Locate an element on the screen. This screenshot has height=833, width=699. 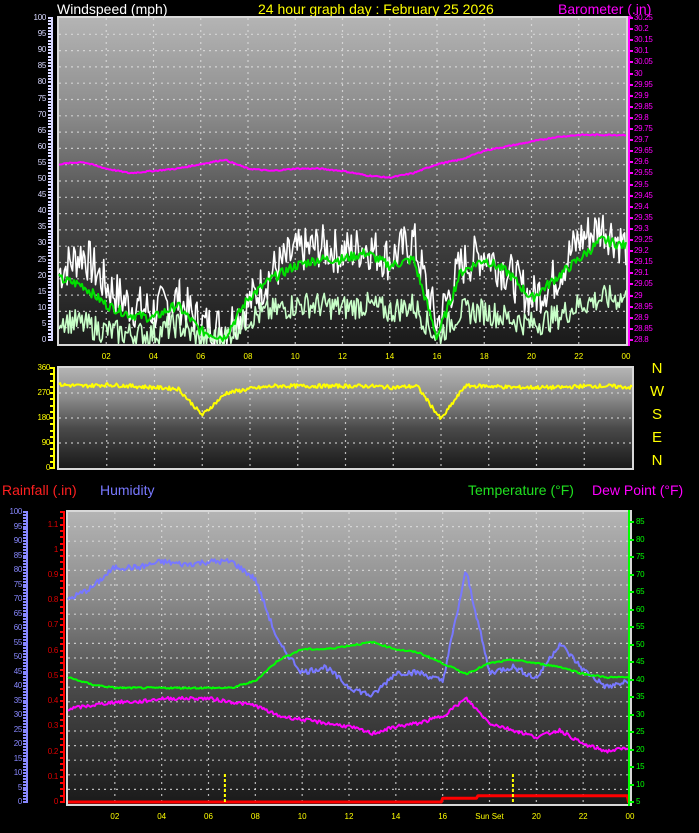
windspeed-tick: 35 is located at coordinates (42, 227).